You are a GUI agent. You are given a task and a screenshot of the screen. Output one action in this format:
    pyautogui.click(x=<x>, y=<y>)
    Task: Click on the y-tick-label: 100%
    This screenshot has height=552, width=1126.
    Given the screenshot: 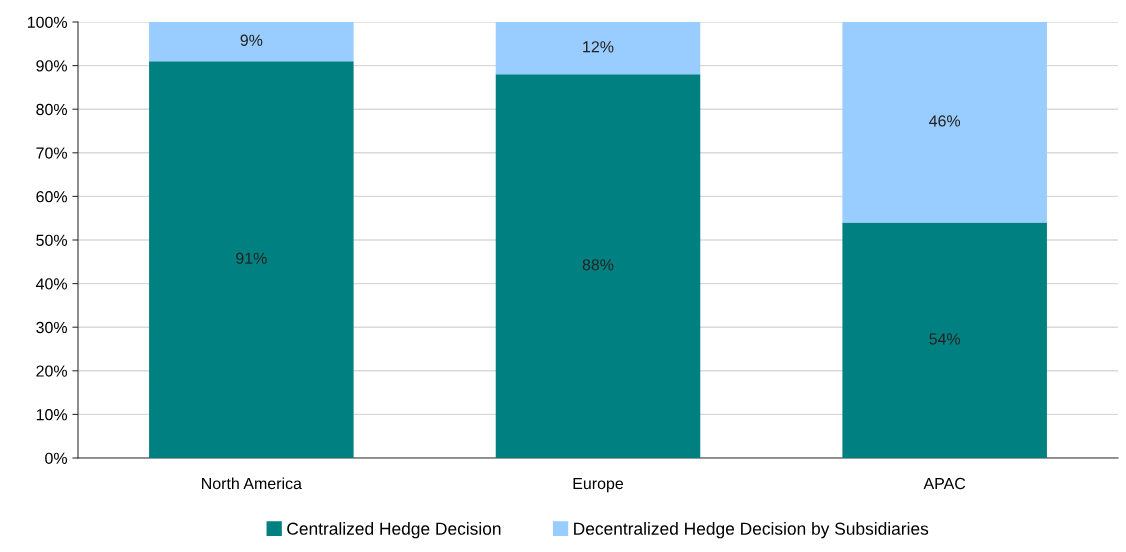 What is the action you would take?
    pyautogui.click(x=47, y=22)
    